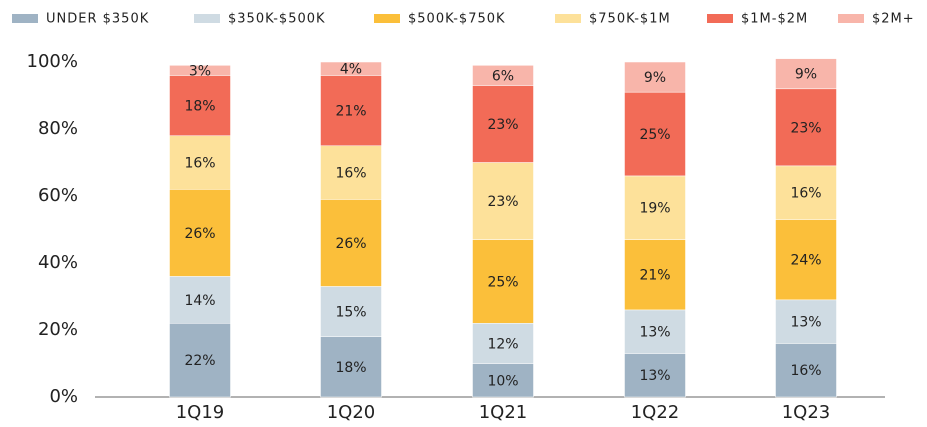 Image resolution: width=927 pixels, height=427 pixels. Describe the element at coordinates (58, 262) in the screenshot. I see `y-tick-label: 40%` at that location.